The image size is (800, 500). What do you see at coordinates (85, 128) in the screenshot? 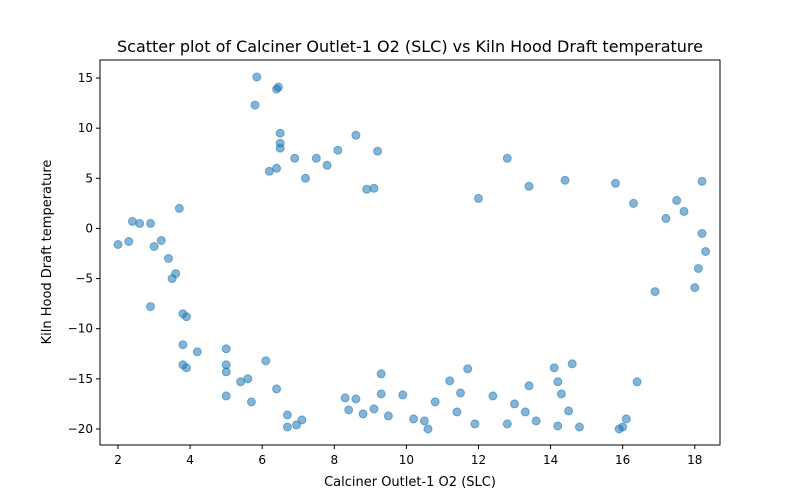
I see `y-tick-label: 10` at bounding box center [85, 128].